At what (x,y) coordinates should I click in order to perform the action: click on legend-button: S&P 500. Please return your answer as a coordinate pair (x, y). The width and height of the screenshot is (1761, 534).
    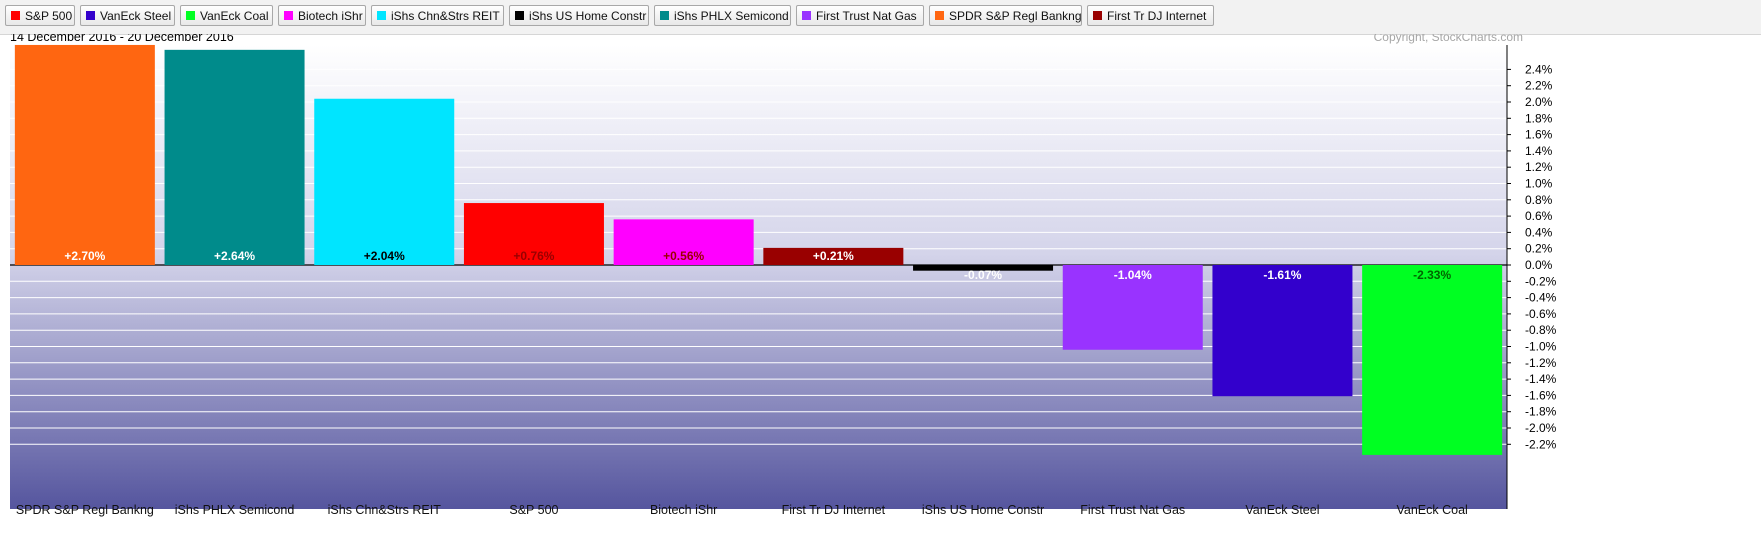
    Looking at the image, I should click on (40, 15).